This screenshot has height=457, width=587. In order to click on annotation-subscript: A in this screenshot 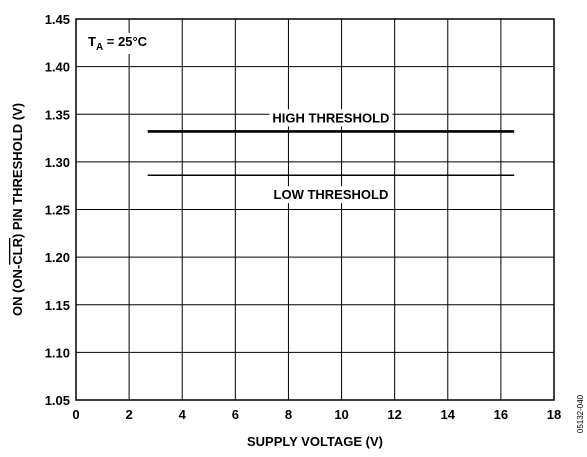, I will do `click(99, 47)`.